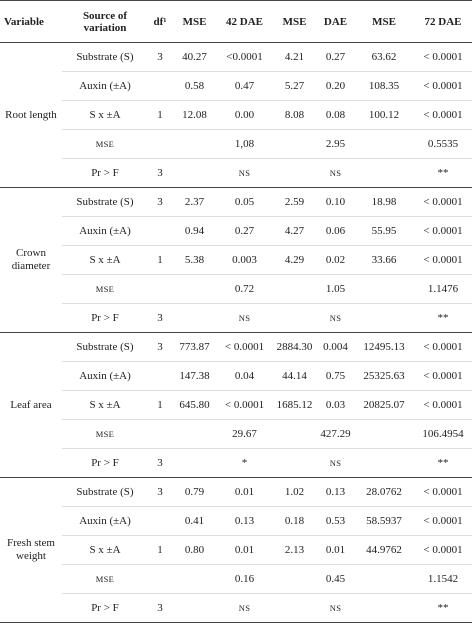 The image size is (472, 623). I want to click on value-cell: 44.9762, so click(384, 550).